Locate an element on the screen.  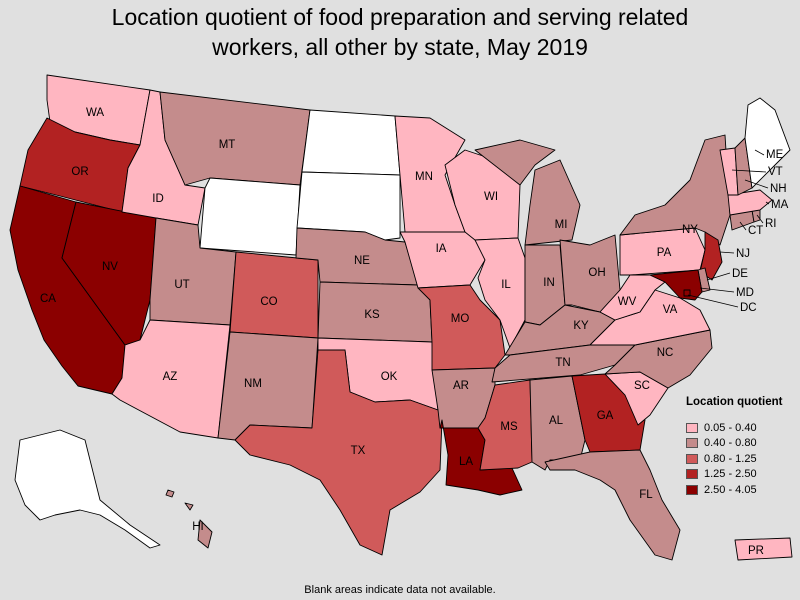
label-NC: NC is located at coordinates (665, 353).